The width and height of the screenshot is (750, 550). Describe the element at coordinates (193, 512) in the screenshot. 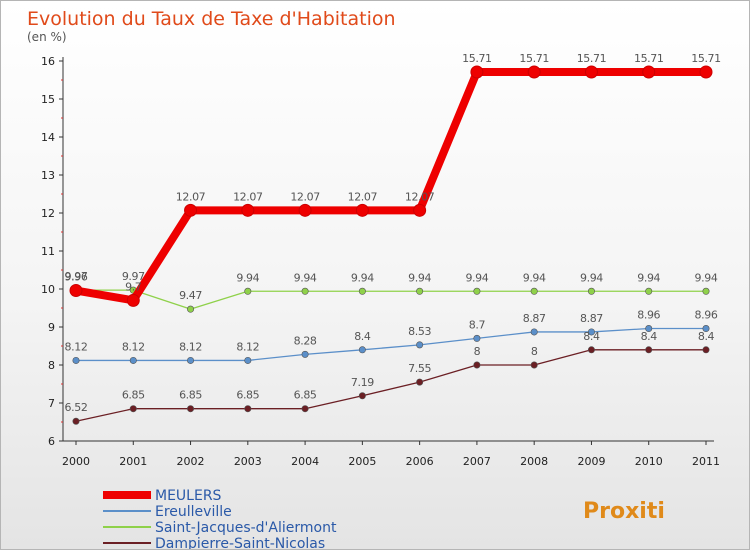

I see `legend-label: Ereulleville` at that location.